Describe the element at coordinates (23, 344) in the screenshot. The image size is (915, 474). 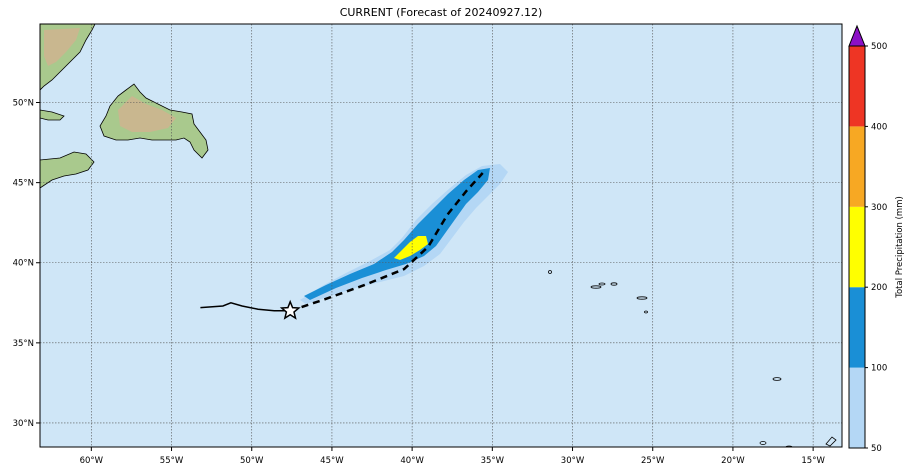
I see `tick-label-lat: 35°N` at that location.